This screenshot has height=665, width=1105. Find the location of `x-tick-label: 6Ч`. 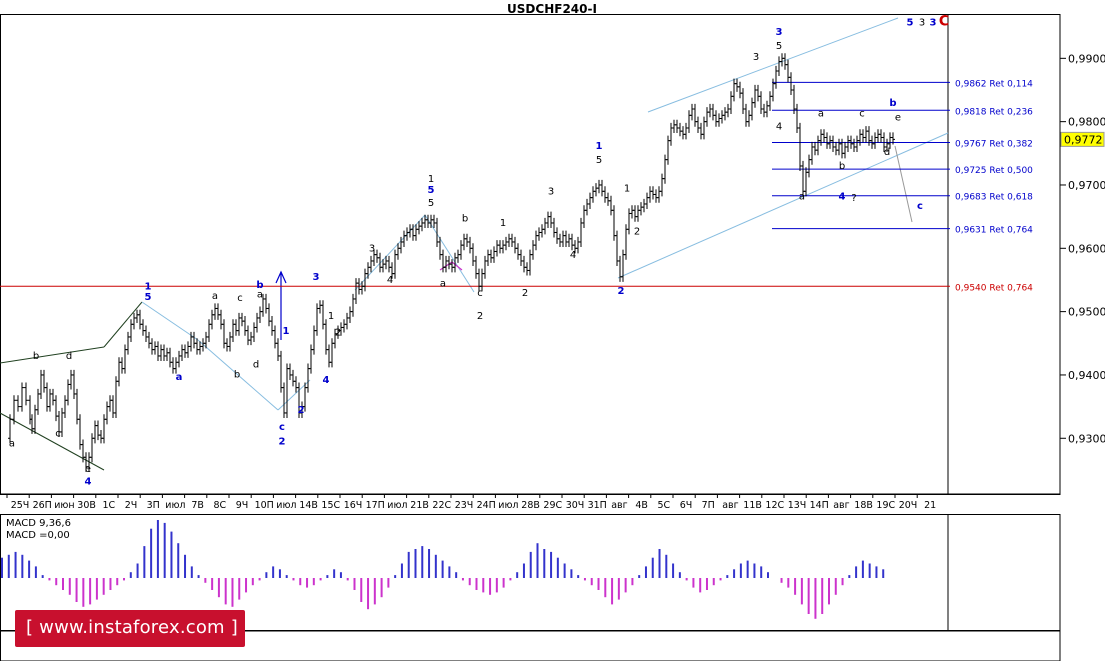

x-tick-label: 6Ч is located at coordinates (686, 505).